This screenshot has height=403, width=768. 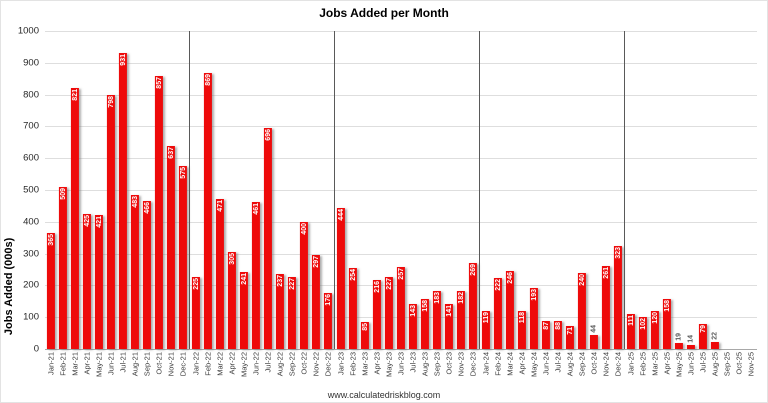 What do you see at coordinates (280, 203) in the screenshot?
I see `bar-slot: 237 Aug-22` at bounding box center [280, 203].